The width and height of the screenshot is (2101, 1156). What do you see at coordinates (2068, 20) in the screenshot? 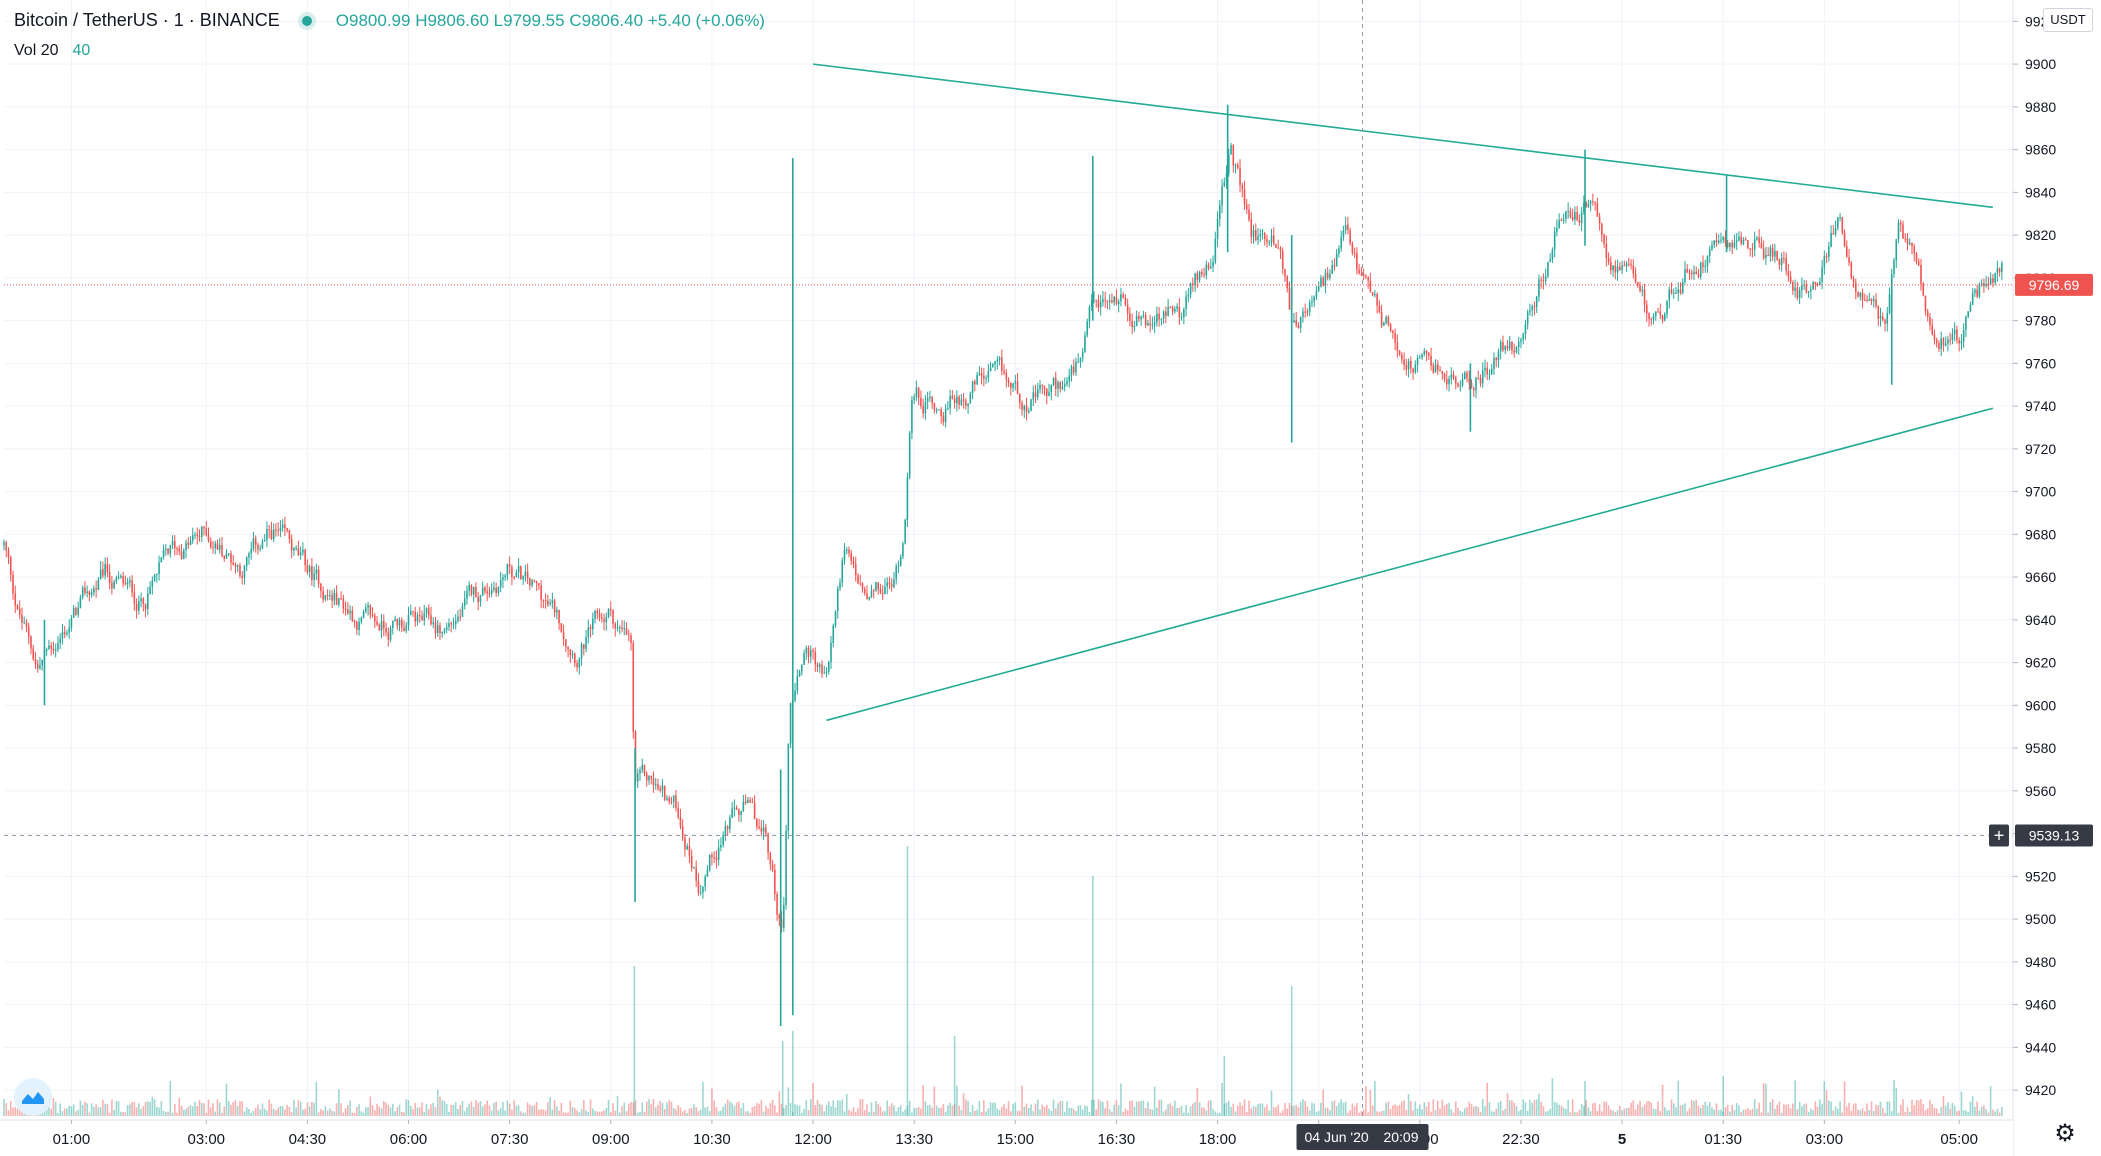
I see `currency-badge: USDT` at bounding box center [2068, 20].